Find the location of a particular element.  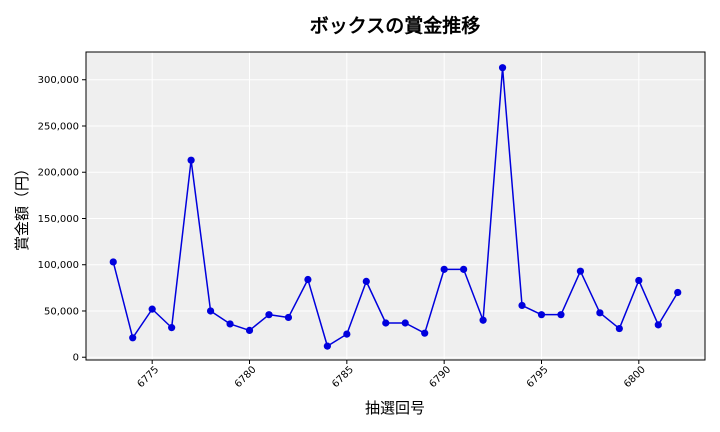

y-tick-label: 0 is located at coordinates (76, 358).